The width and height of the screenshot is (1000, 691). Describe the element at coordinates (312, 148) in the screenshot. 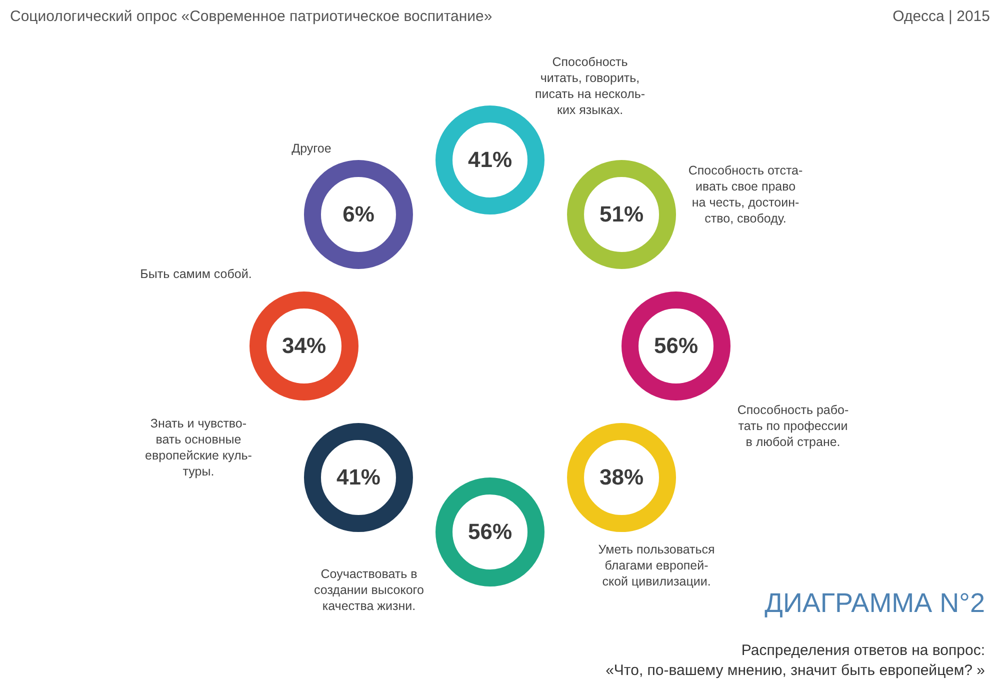

I see `category-label: Другое` at that location.